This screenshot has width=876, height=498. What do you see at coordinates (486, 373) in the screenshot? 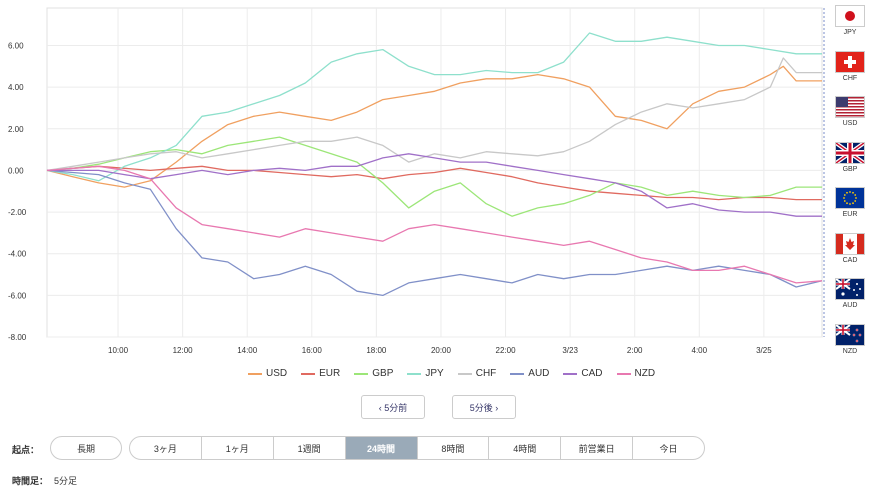
I see `legend-label: CHF` at bounding box center [486, 373].